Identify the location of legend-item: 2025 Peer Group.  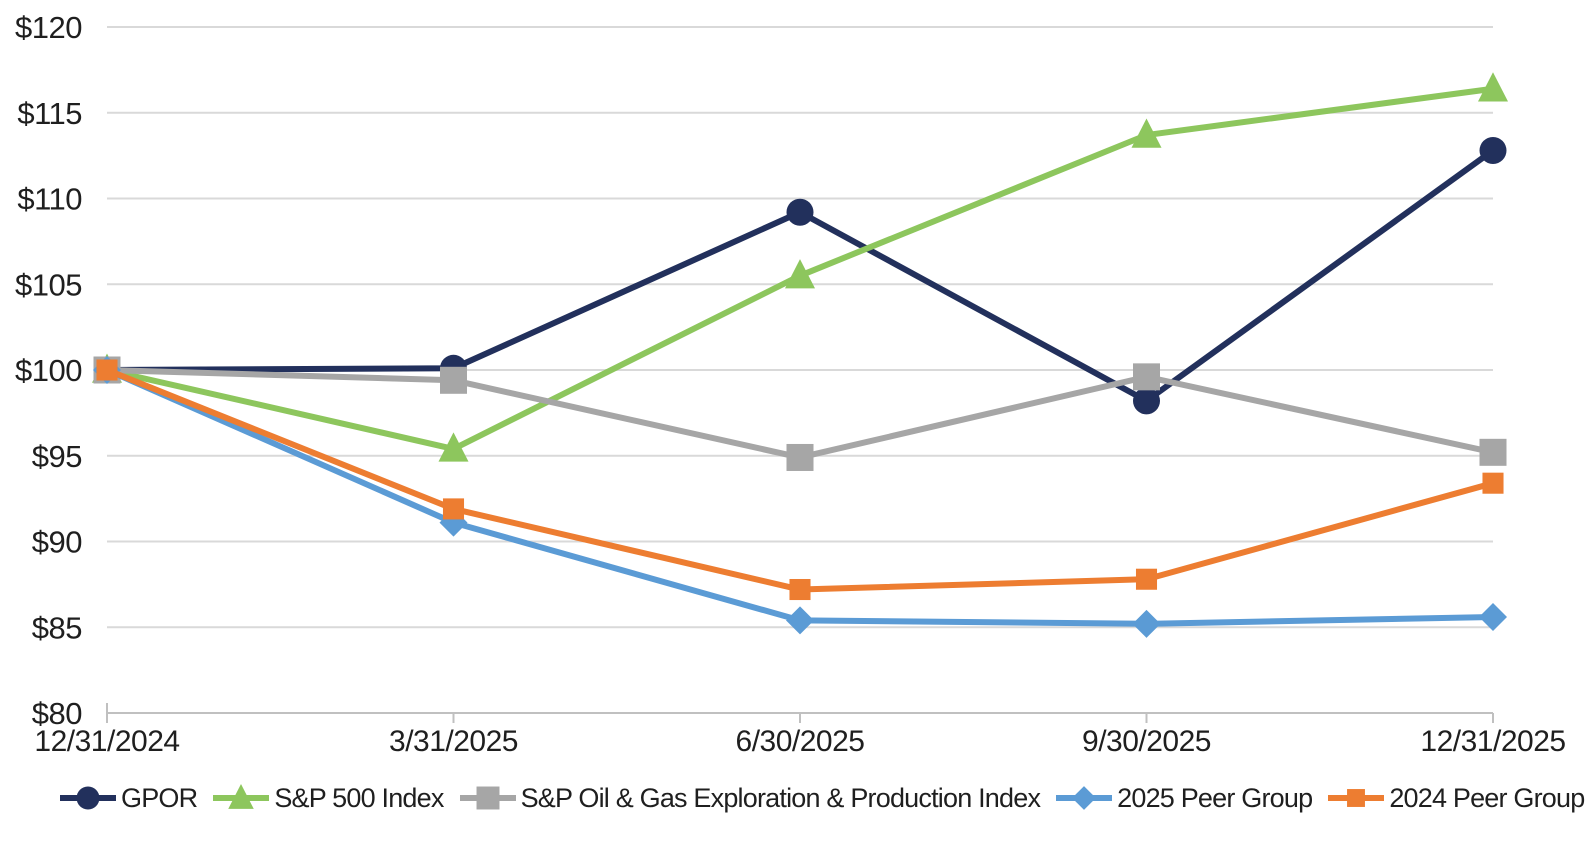
(1184, 798).